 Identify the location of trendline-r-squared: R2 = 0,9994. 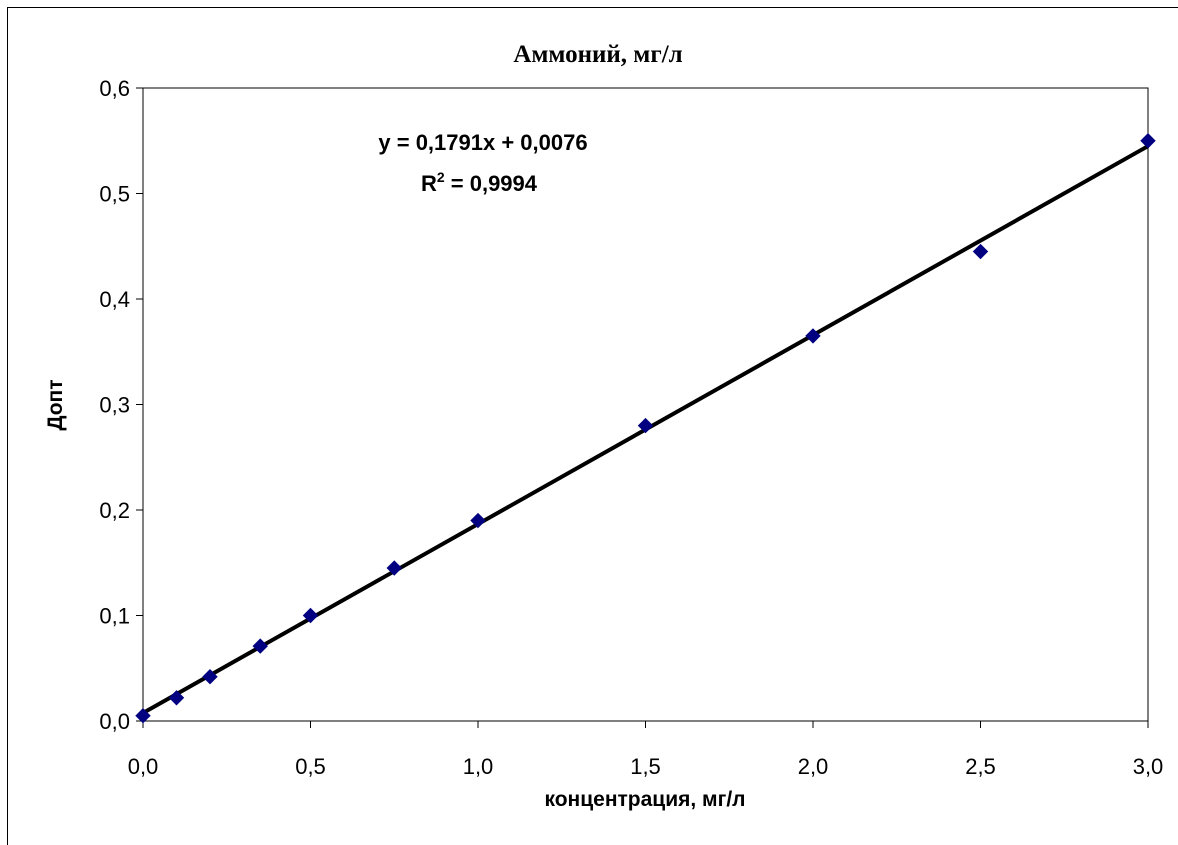
(479, 182).